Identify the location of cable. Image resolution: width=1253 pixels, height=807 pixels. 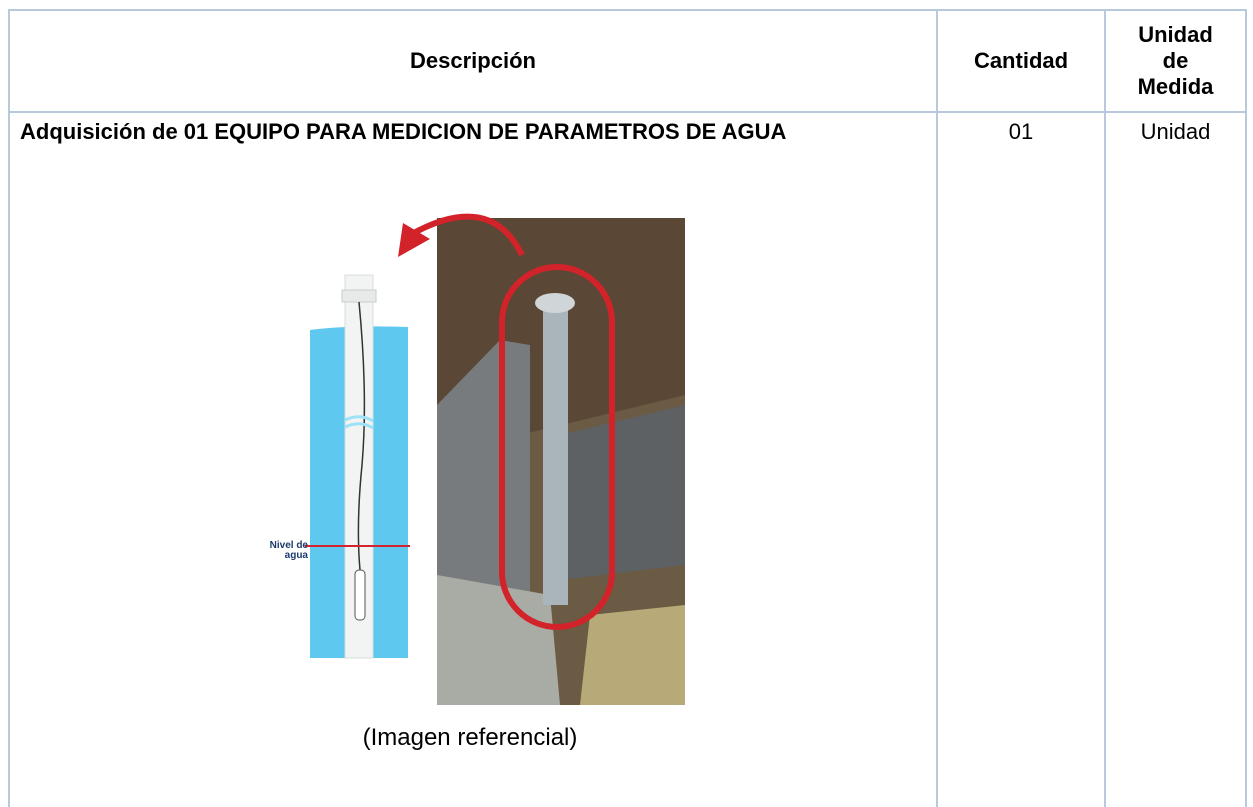
(361, 436).